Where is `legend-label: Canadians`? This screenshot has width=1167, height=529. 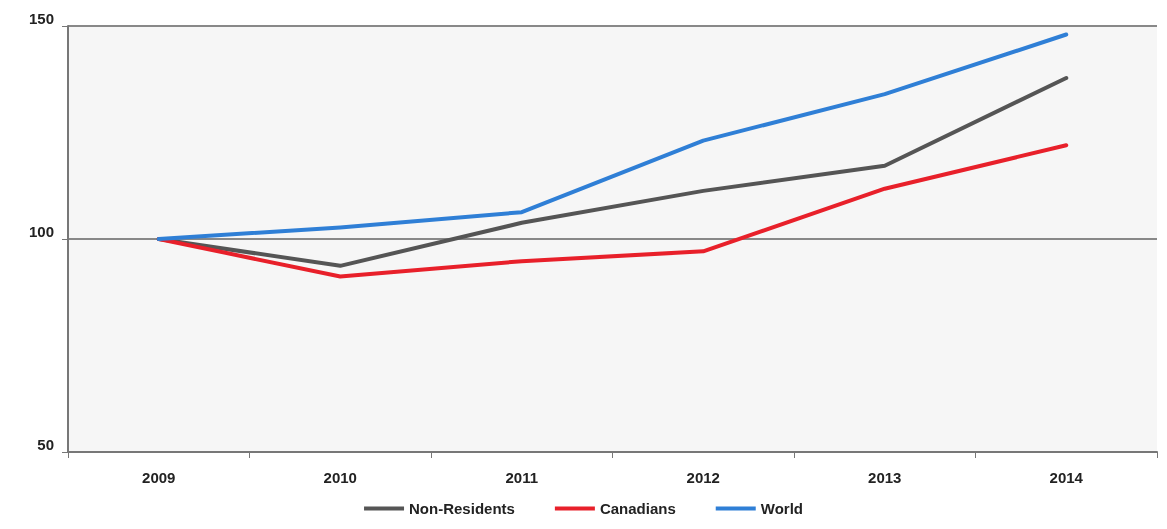 legend-label: Canadians is located at coordinates (637, 508).